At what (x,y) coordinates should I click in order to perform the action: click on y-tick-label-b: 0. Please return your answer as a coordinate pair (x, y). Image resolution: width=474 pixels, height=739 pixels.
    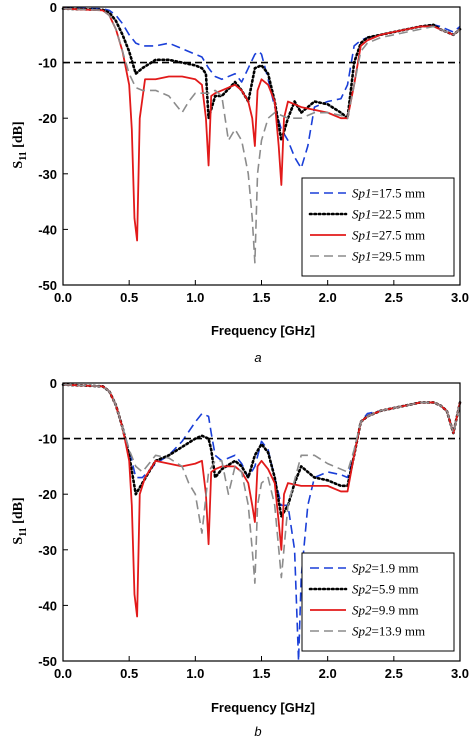
    Looking at the image, I should click on (53, 383).